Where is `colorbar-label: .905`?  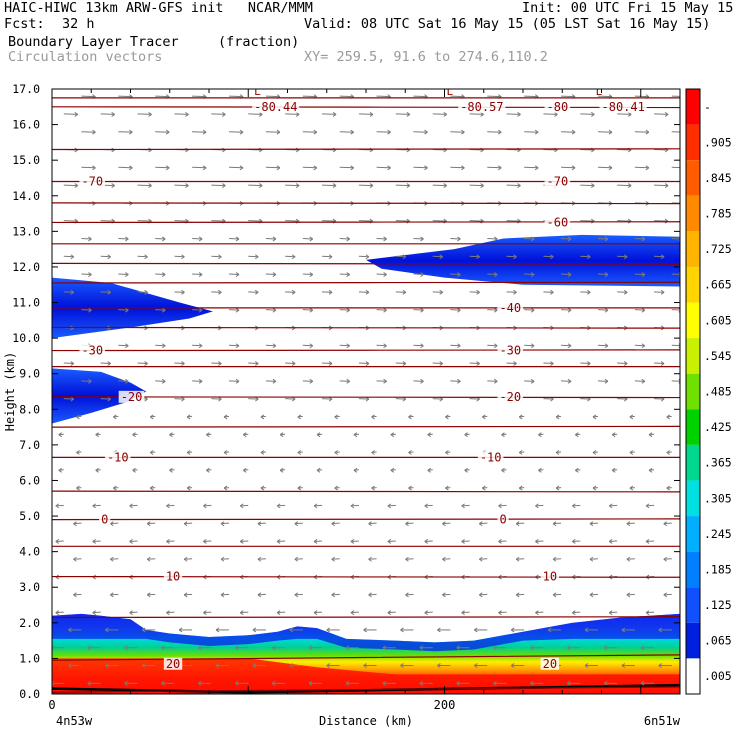
colorbar-label: .905 is located at coordinates (718, 142).